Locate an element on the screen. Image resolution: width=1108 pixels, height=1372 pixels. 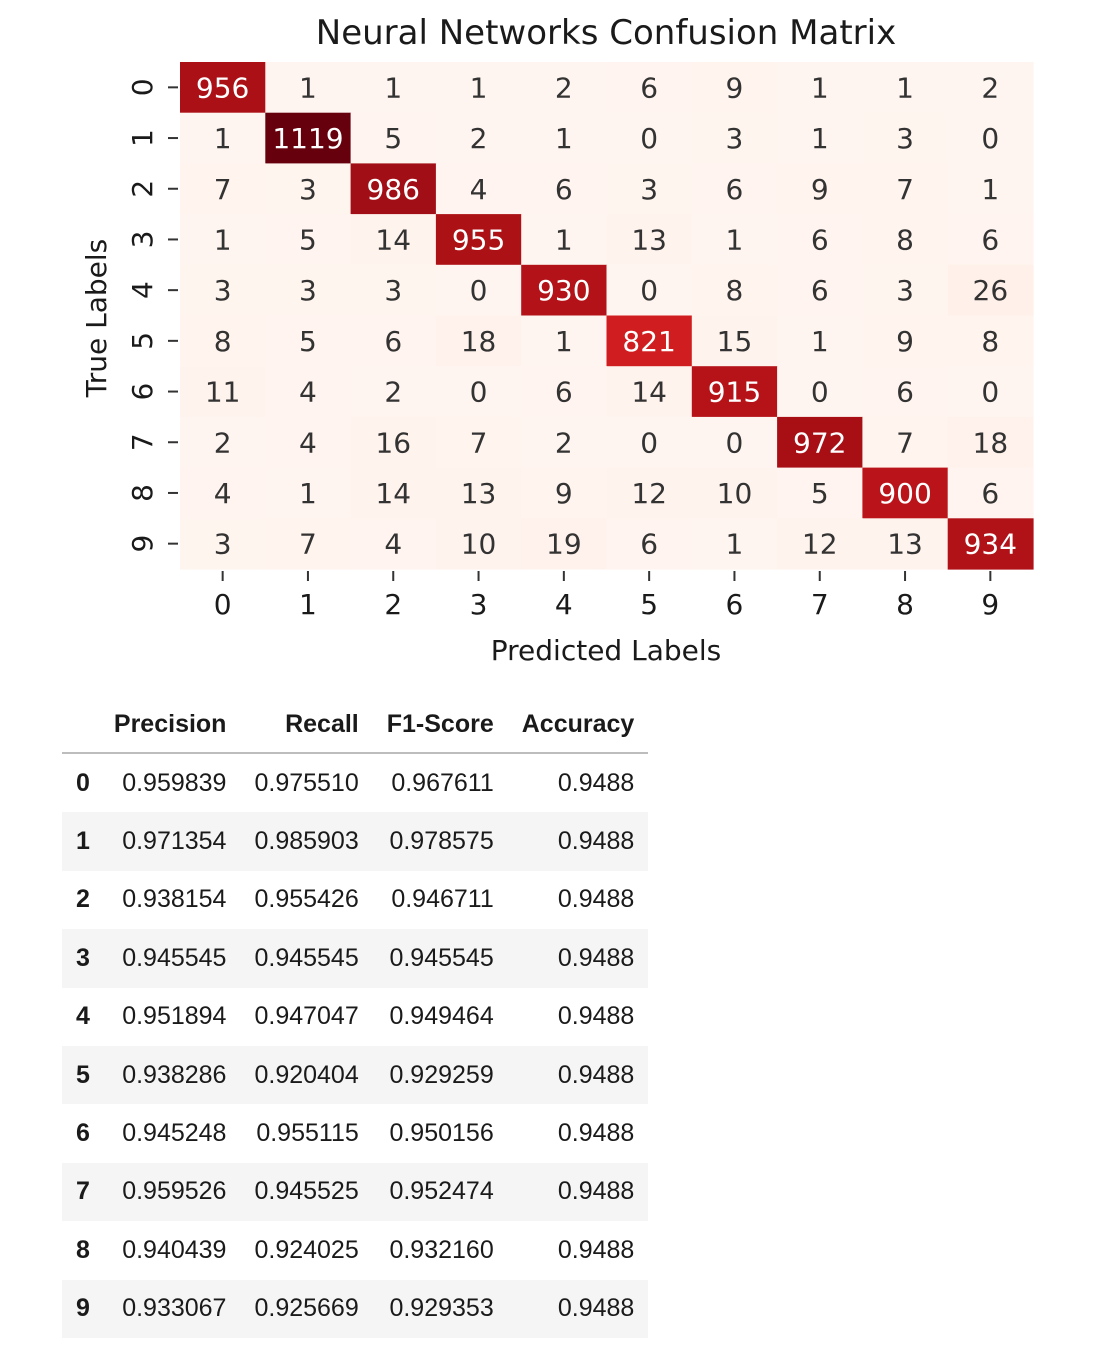
cell-value-label: 4 is located at coordinates (308, 392).